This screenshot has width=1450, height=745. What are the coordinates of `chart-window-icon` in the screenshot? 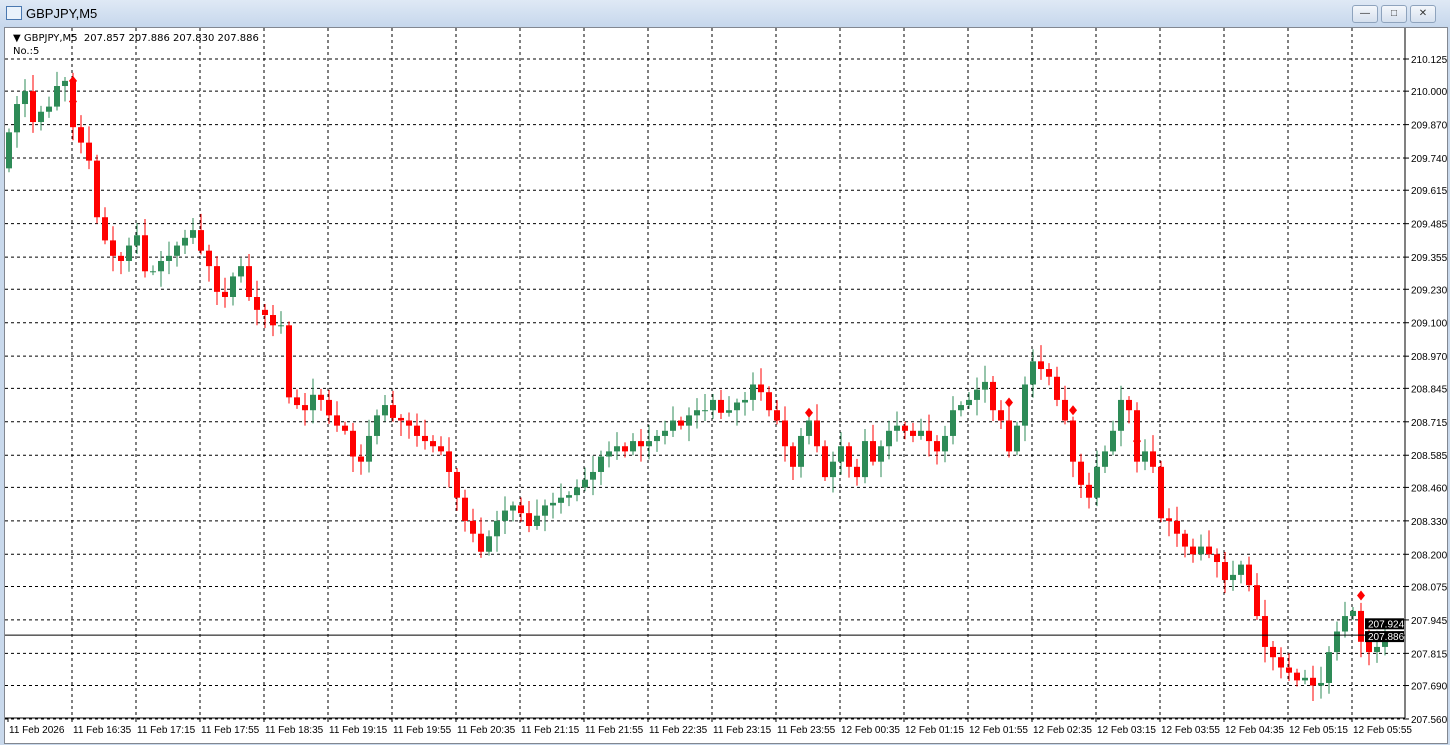 It's located at (14, 13).